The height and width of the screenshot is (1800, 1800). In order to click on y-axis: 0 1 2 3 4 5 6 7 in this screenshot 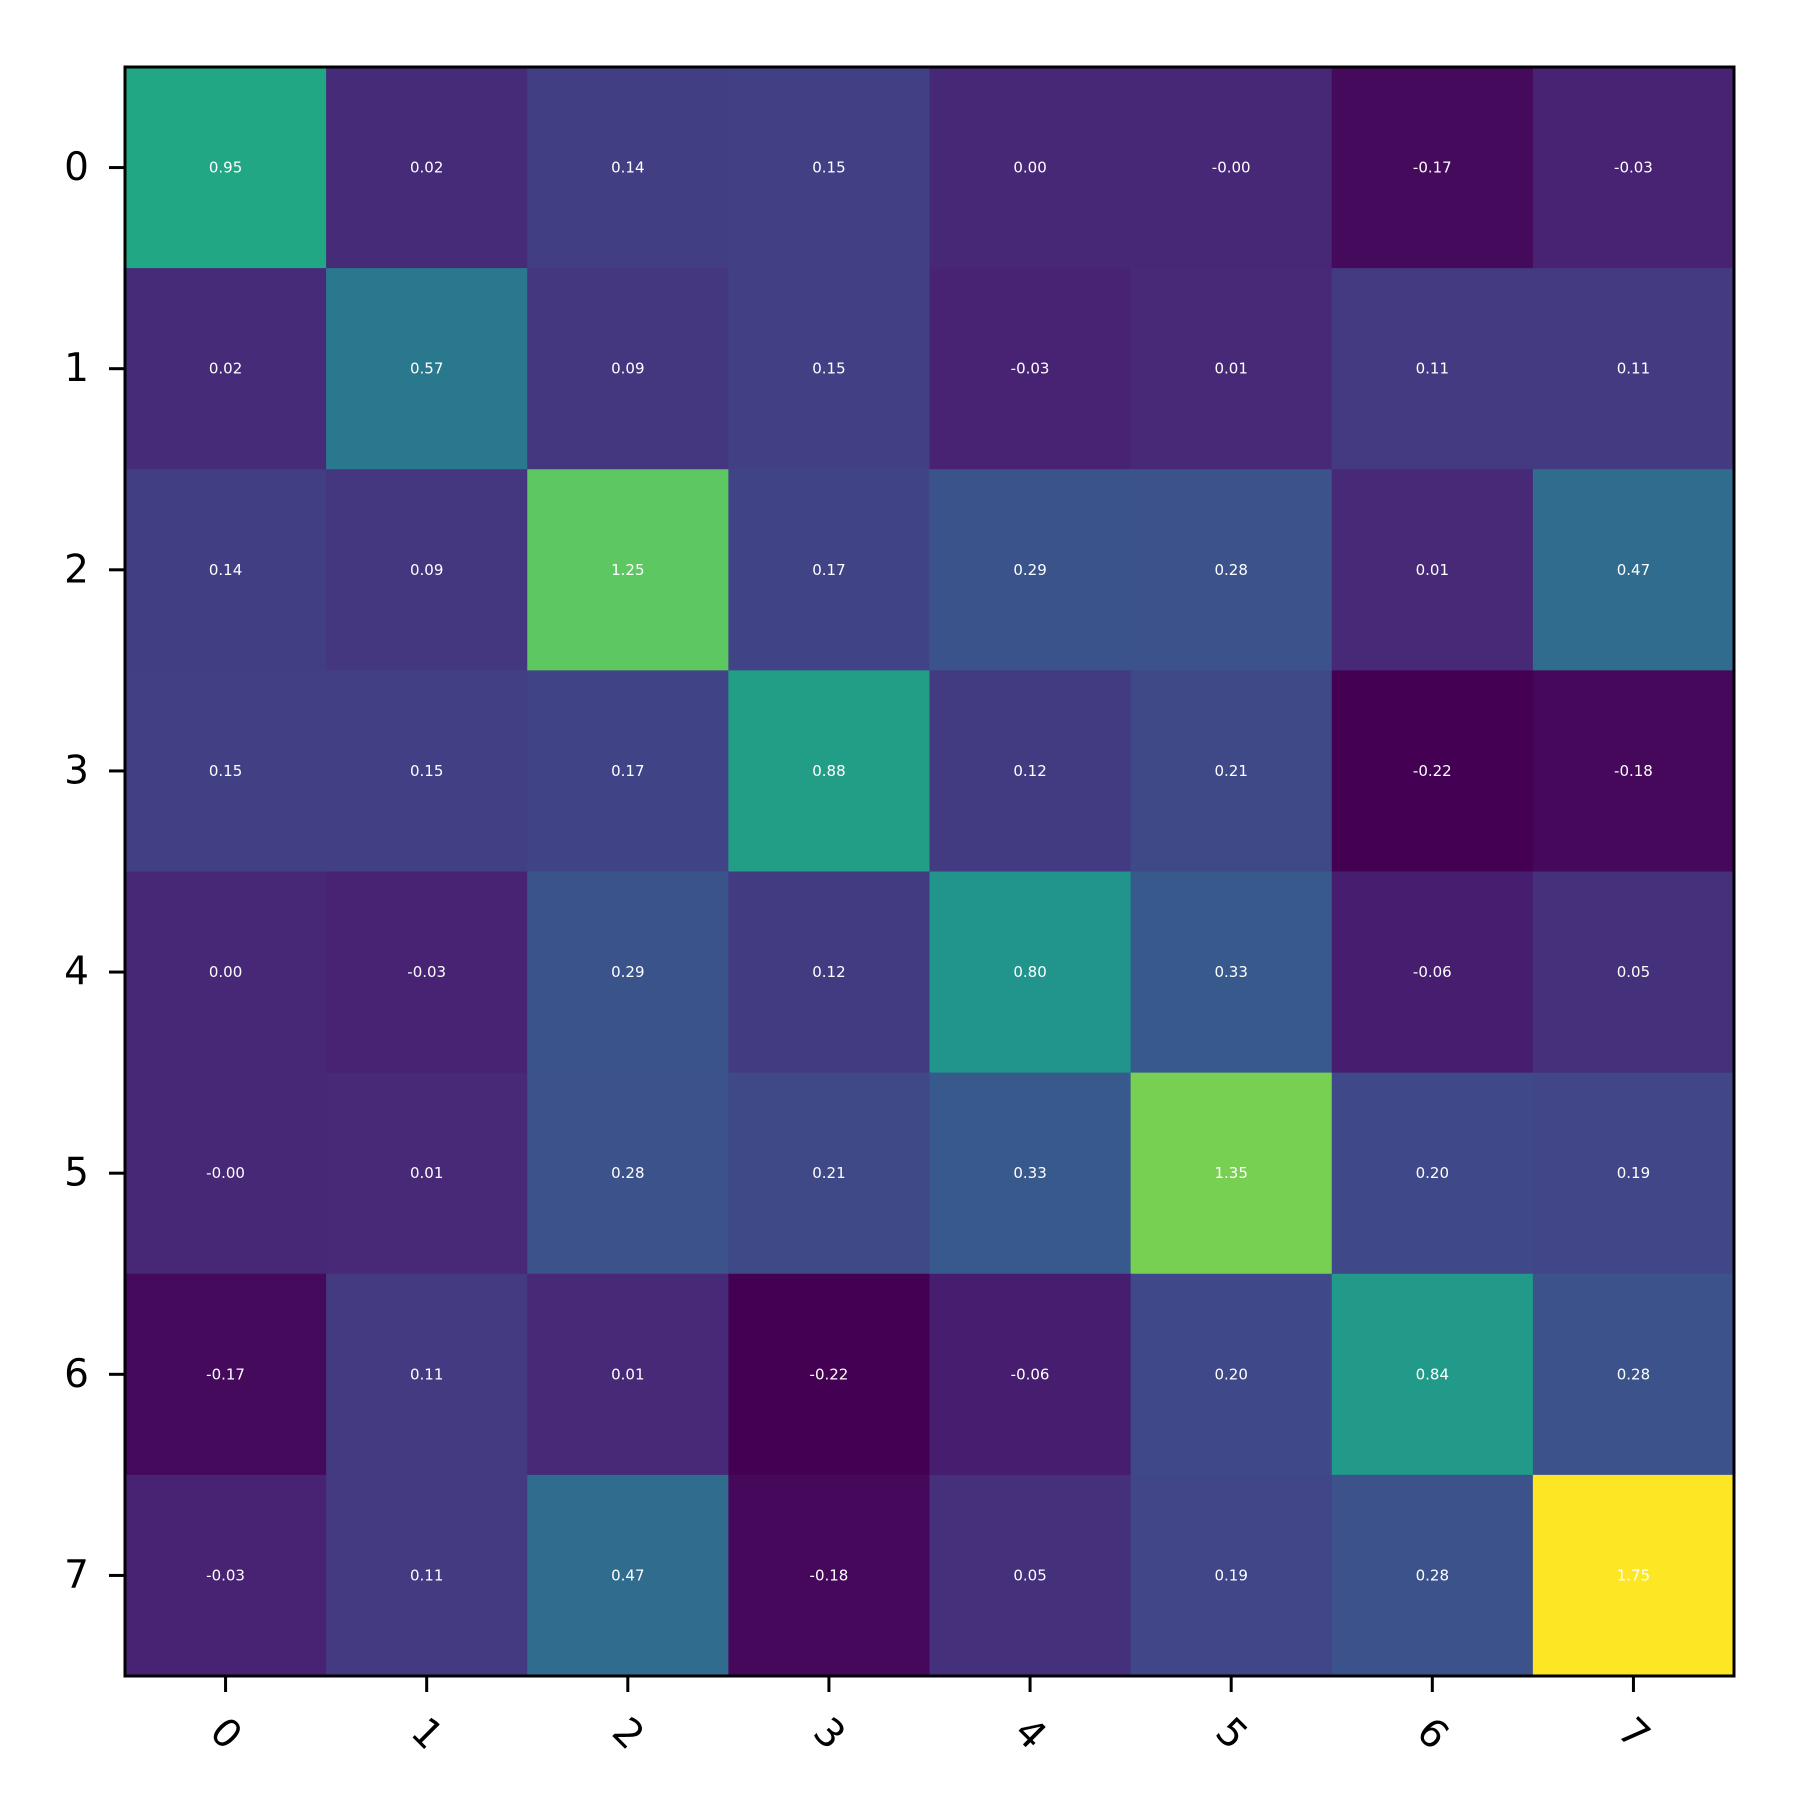, I will do `click(94, 871)`.